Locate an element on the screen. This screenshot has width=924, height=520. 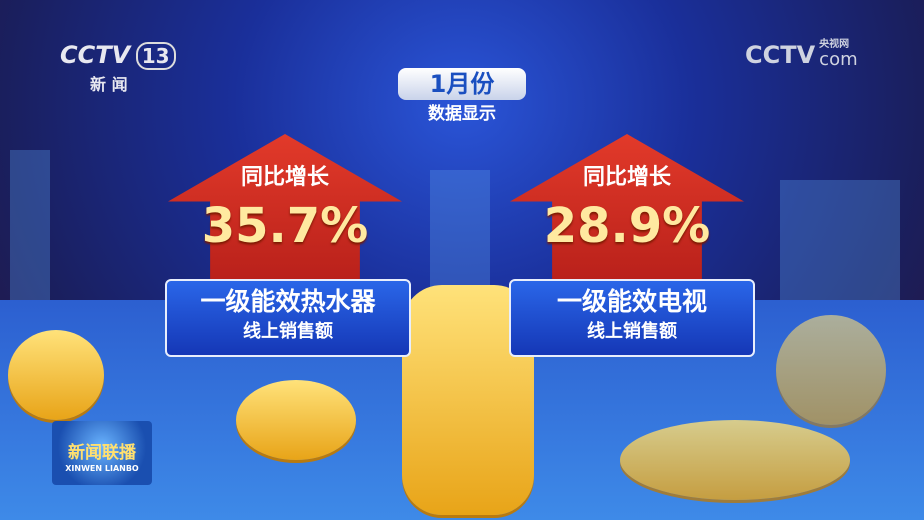
logo-brand: CCTV is located at coordinates (95, 55).